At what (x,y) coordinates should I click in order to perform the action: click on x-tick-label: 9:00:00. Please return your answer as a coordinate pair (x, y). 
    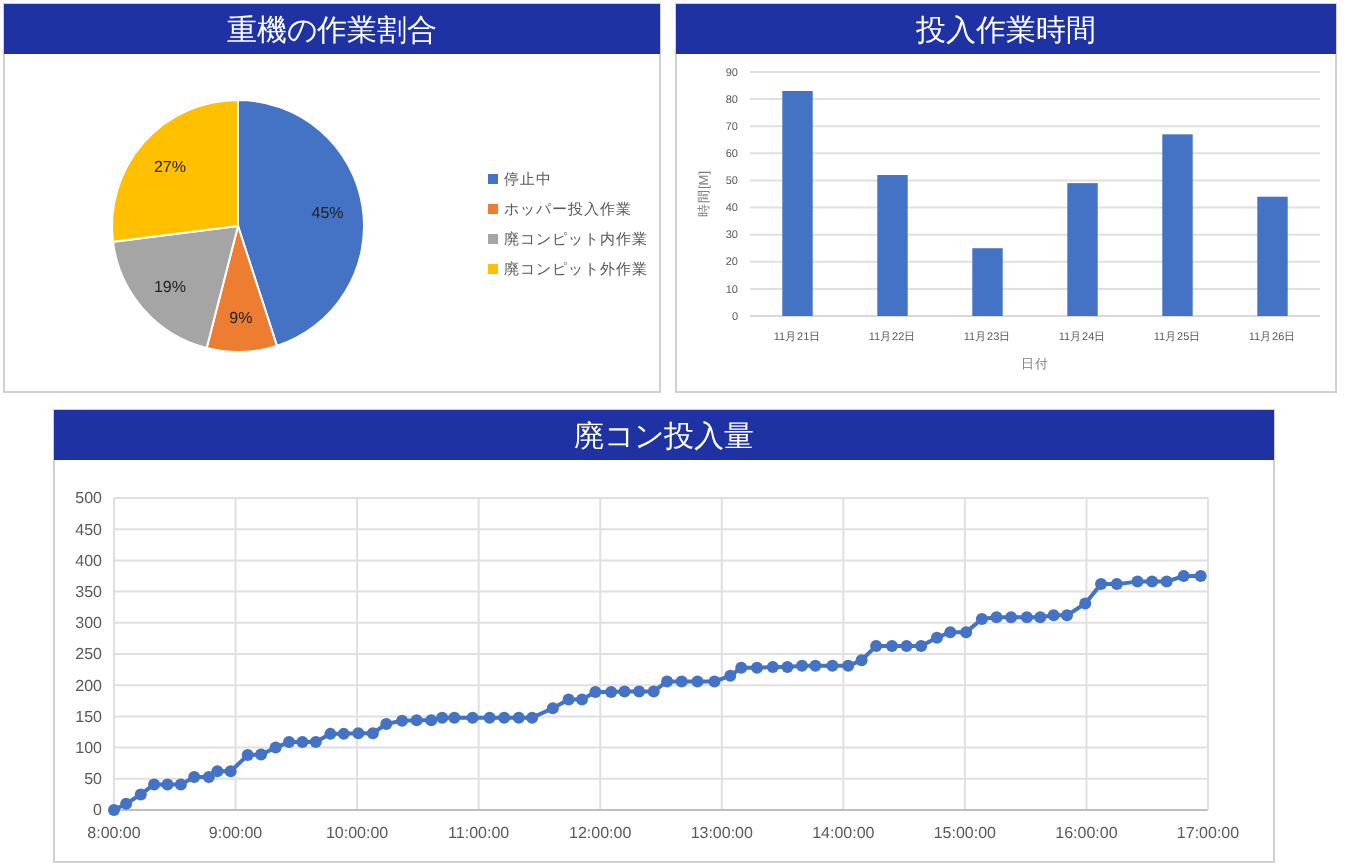
    Looking at the image, I should click on (236, 833).